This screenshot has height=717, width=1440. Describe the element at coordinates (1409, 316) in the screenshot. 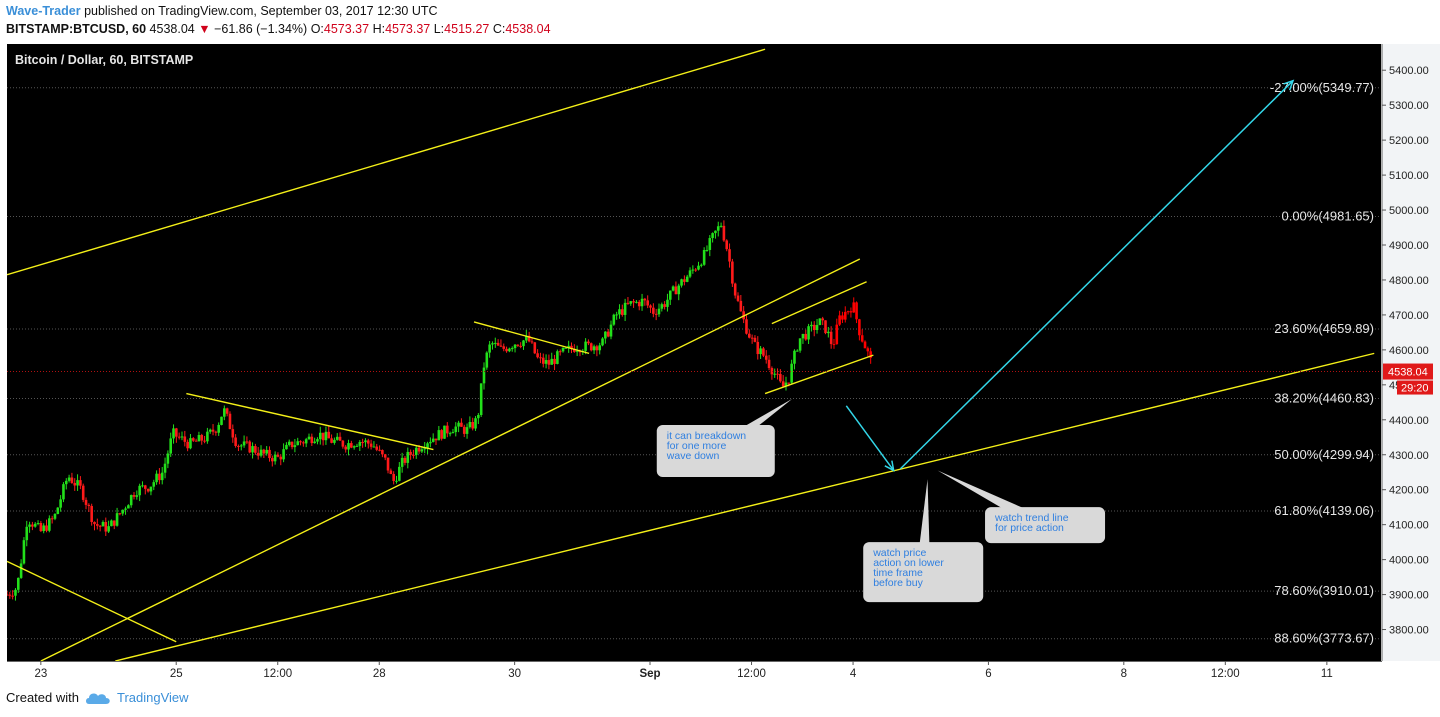

I see `y-tick-label-4700: 4700.00` at that location.